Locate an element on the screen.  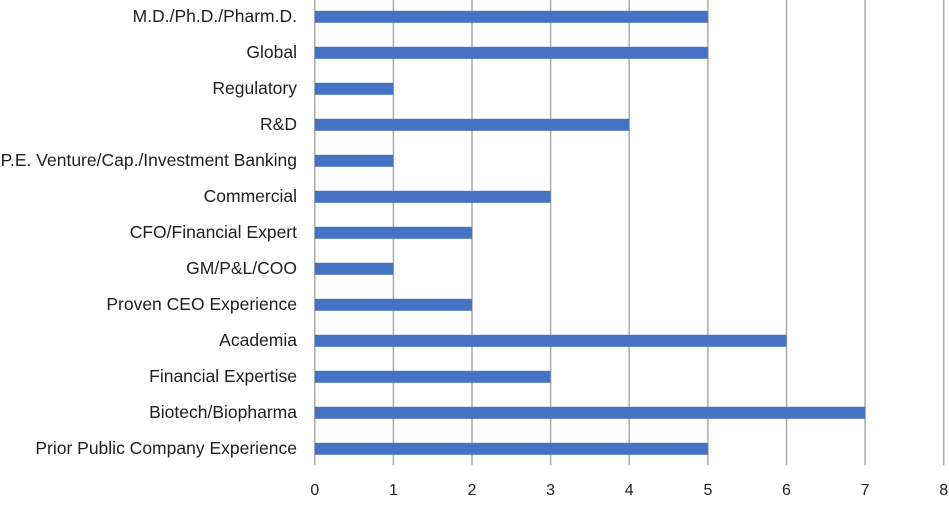
svg-text: Commercial is located at coordinates (250, 196).